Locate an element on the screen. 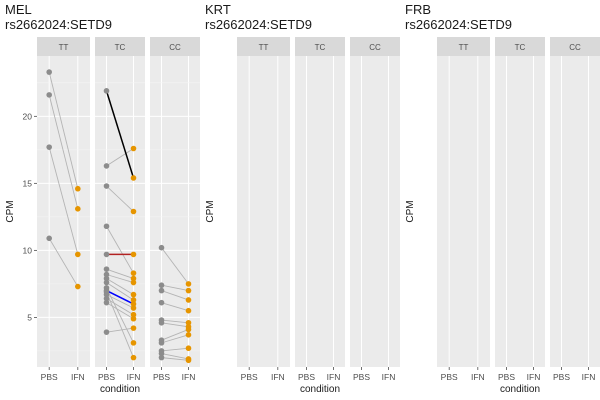 This screenshot has height=400, width=600. y-tick-label: 20 is located at coordinates (28, 116).